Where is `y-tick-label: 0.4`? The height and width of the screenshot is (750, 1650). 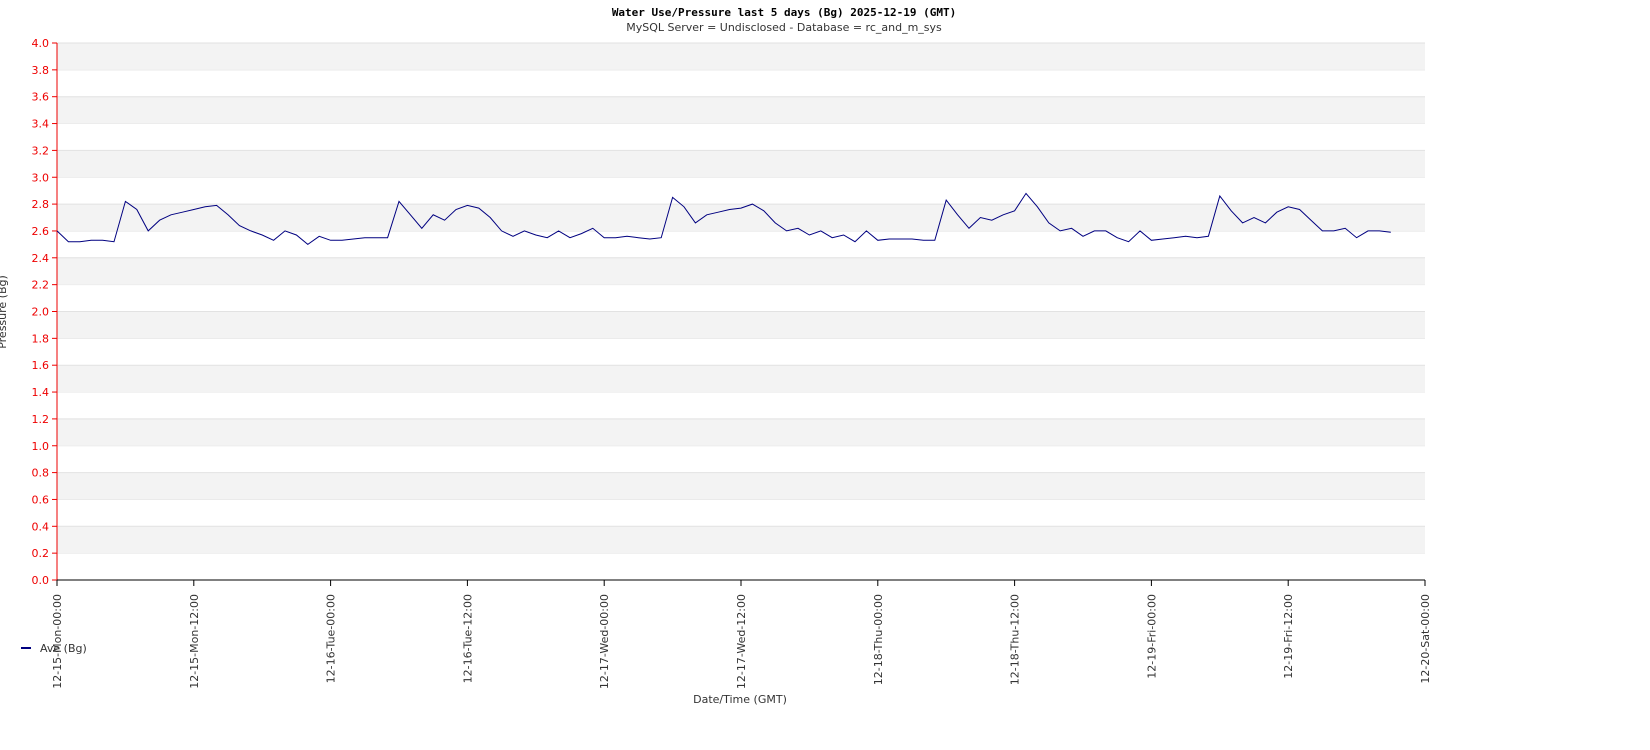
y-tick-label: 0.4 is located at coordinates (41, 526).